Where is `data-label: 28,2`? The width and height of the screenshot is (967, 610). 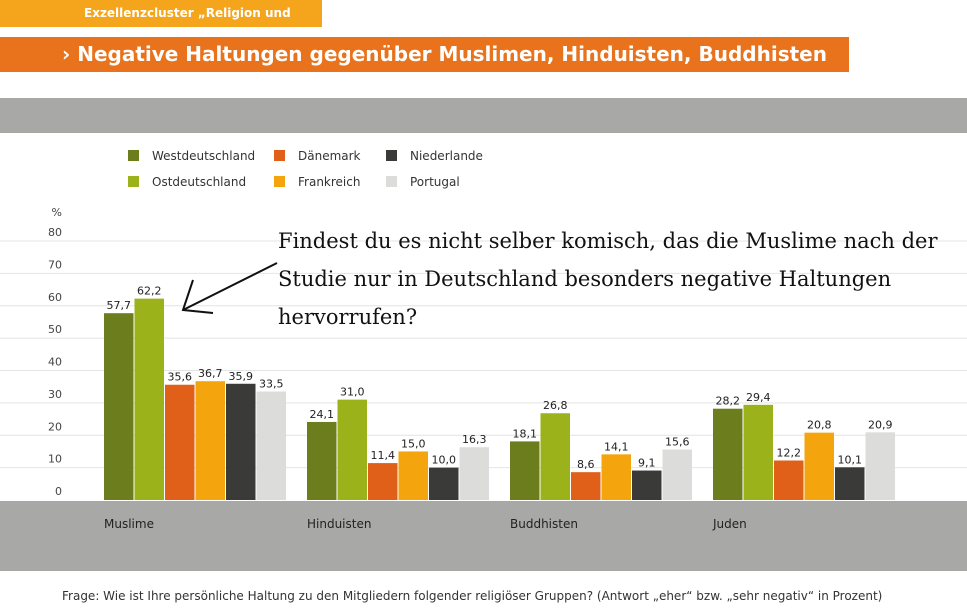 data-label: 28,2 is located at coordinates (728, 401).